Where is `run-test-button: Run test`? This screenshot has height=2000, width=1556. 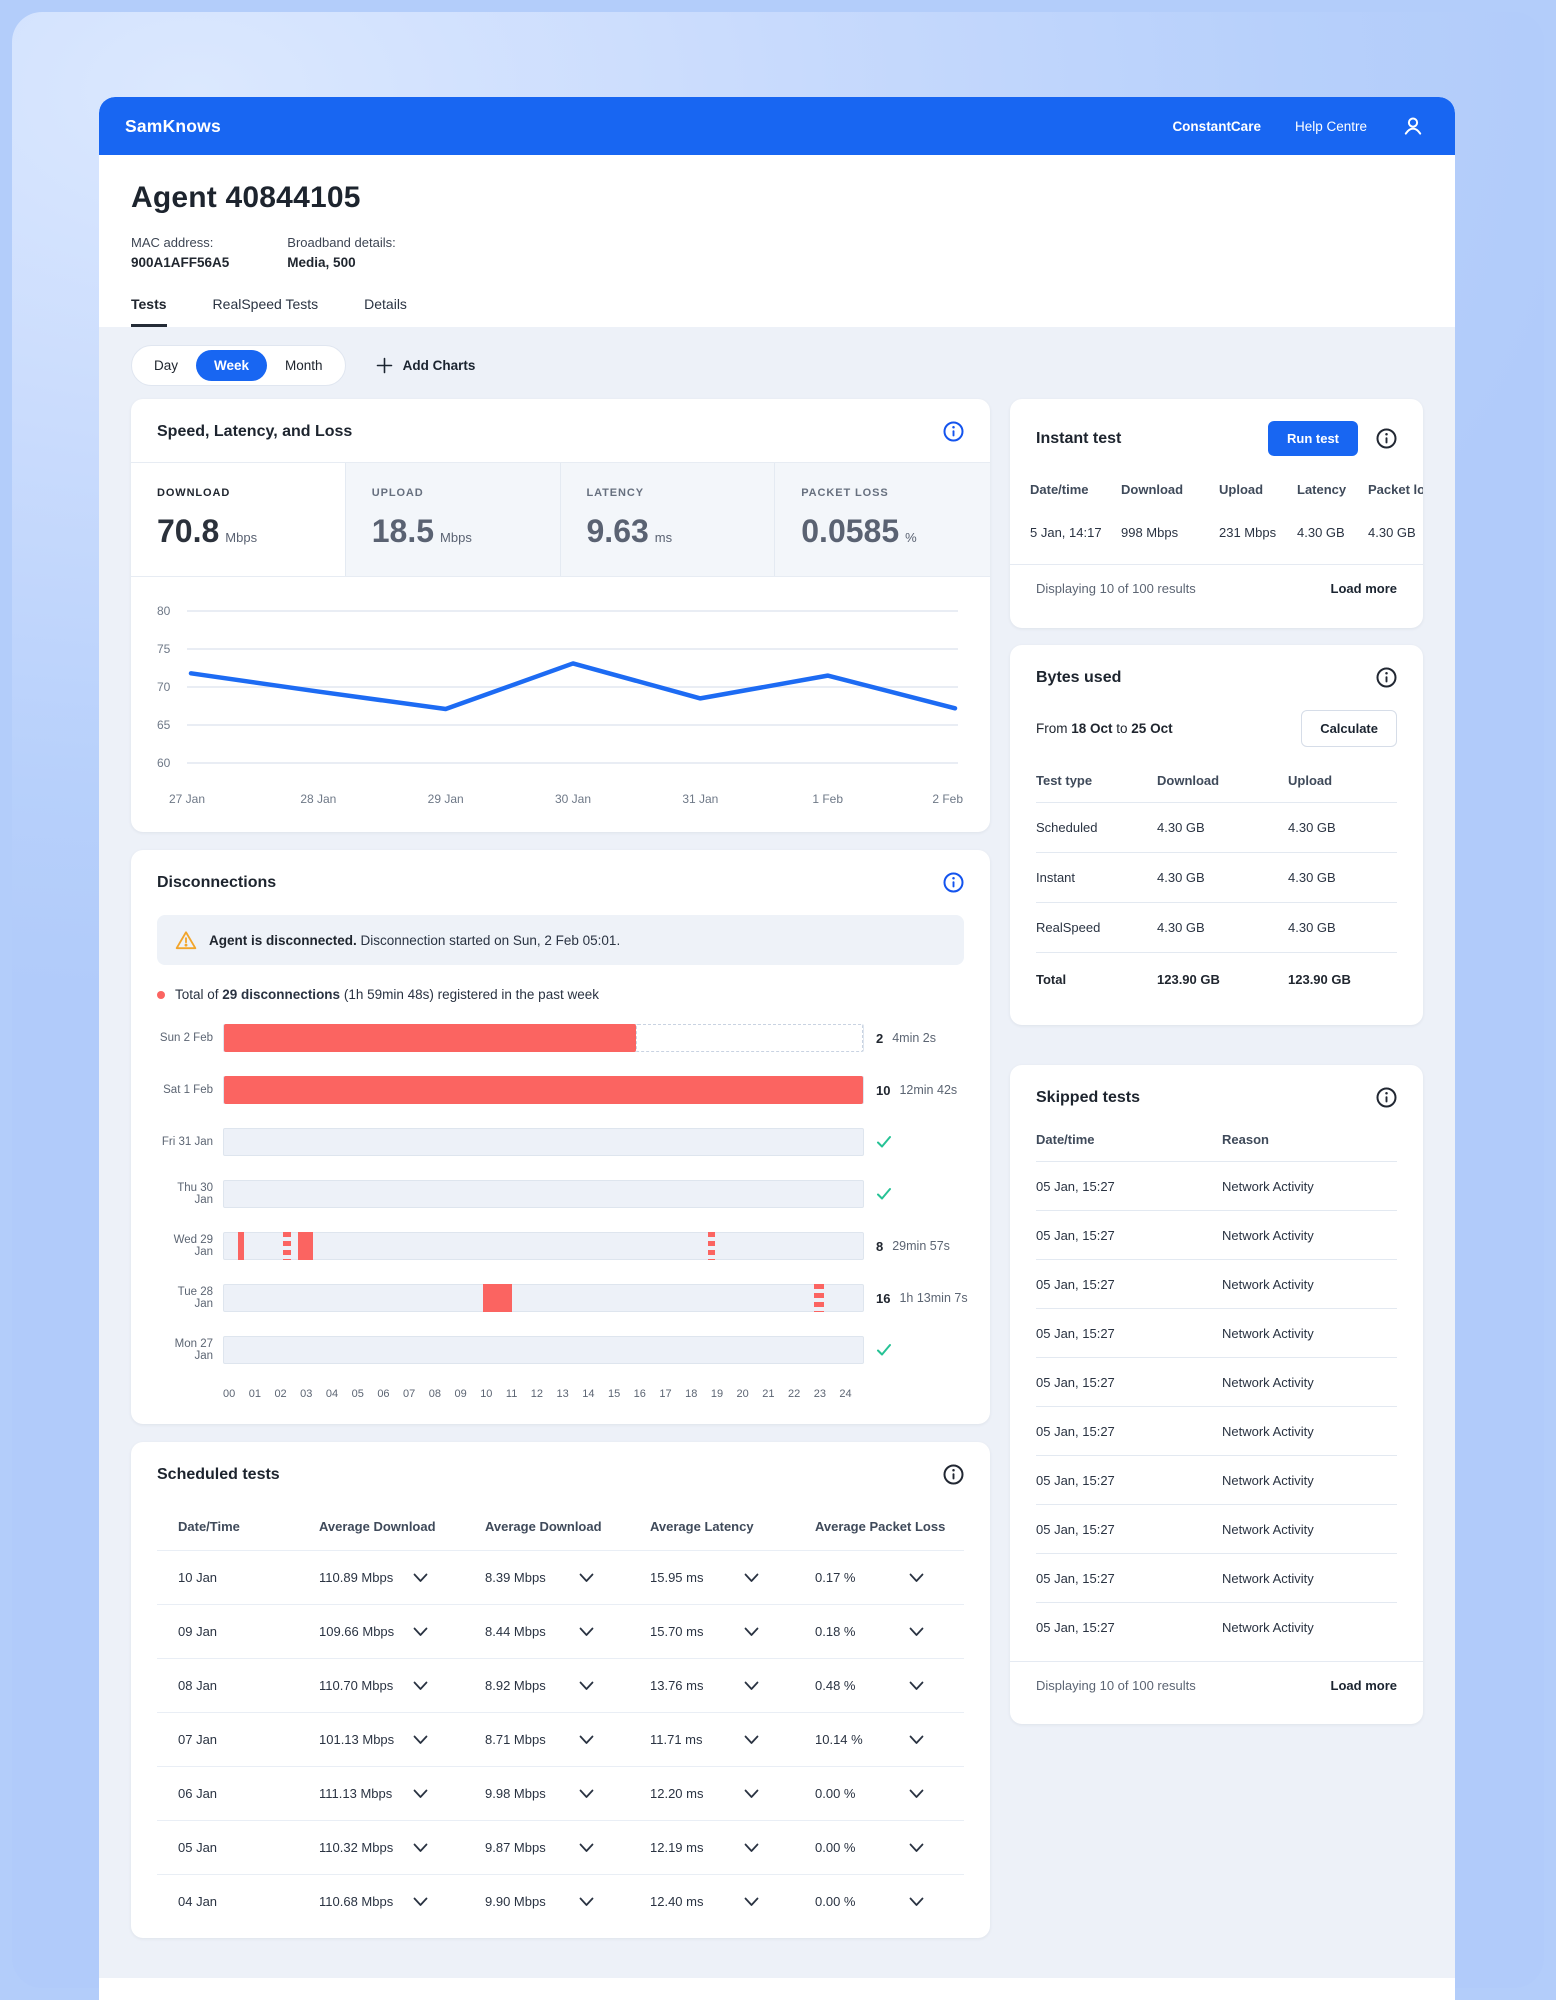 run-test-button: Run test is located at coordinates (1313, 438).